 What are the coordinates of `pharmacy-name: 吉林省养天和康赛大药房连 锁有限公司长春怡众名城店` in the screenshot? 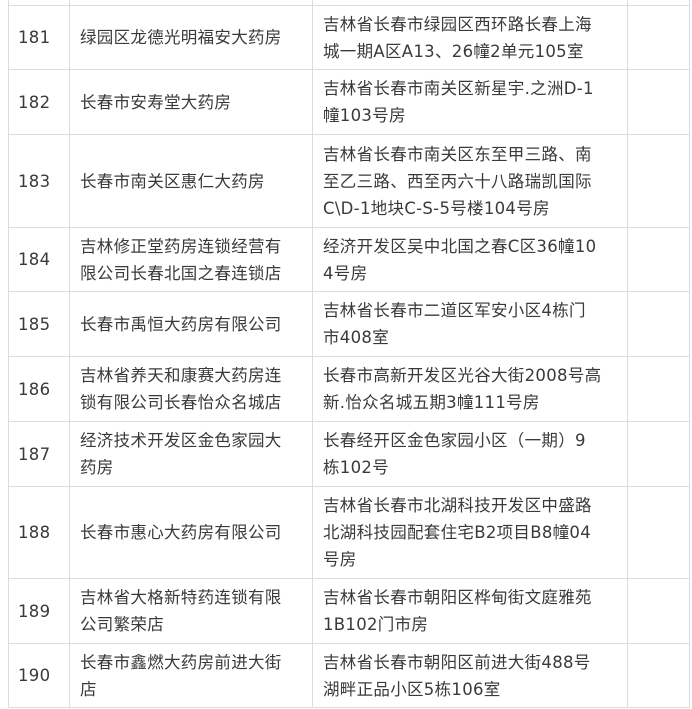 It's located at (191, 389).